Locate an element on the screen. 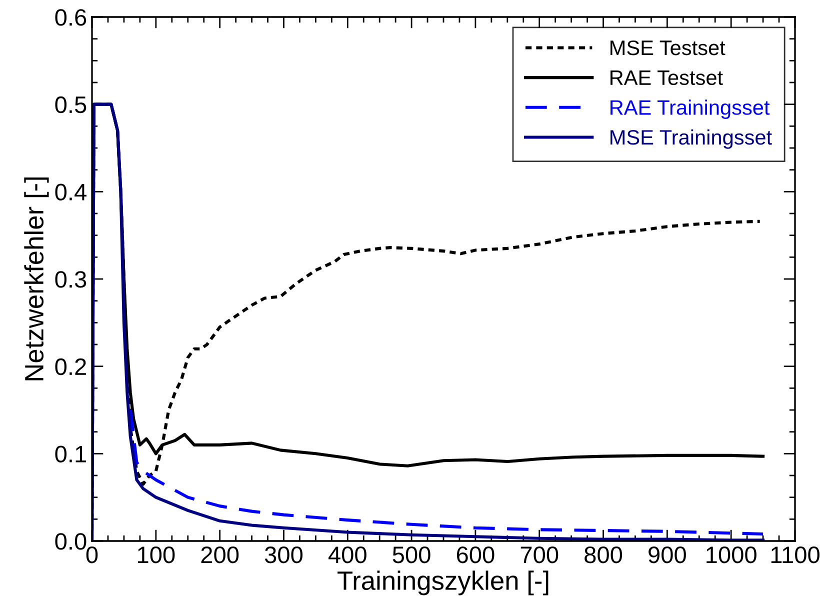 This screenshot has height=605, width=829. legend-label: RAE Trainingsset is located at coordinates (690, 110).